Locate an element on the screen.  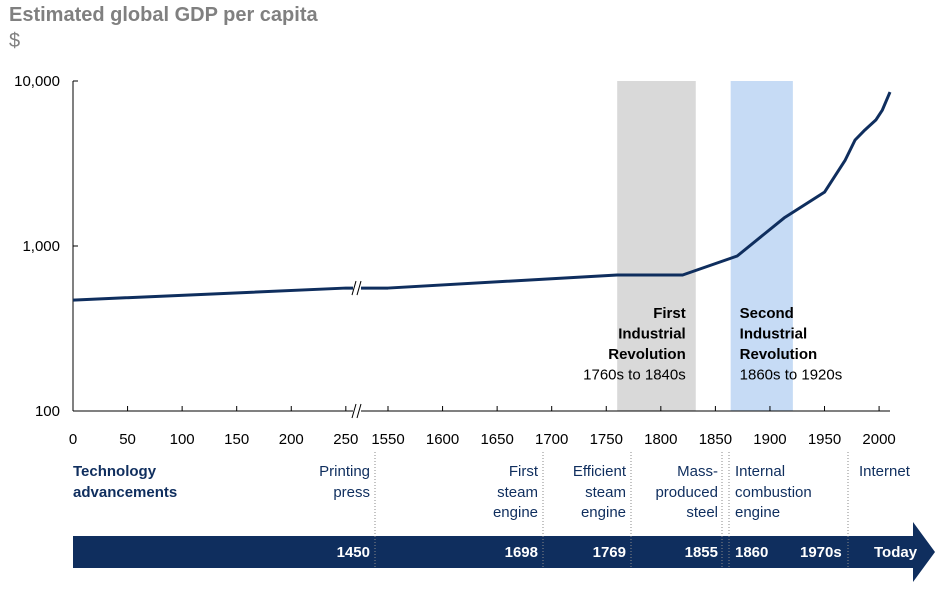
x-tick-label: 1900 is located at coordinates (769, 439).